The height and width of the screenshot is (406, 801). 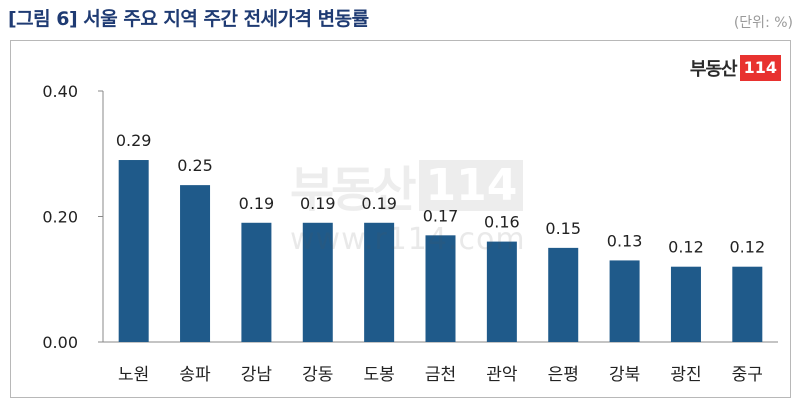 What do you see at coordinates (624, 375) in the screenshot?
I see `category-label: 강북` at bounding box center [624, 375].